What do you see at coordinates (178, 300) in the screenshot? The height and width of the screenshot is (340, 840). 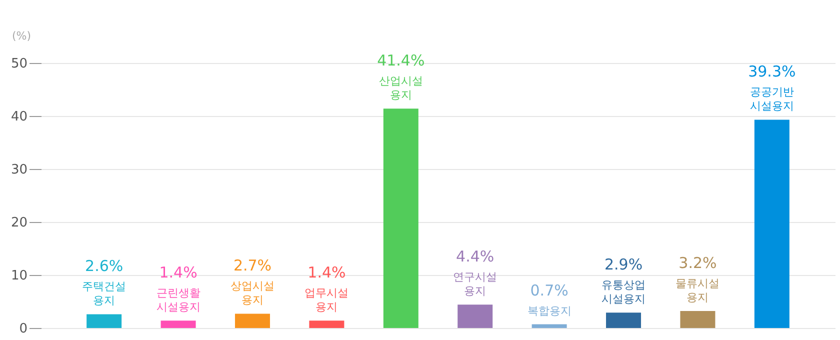 I see `x-tick-label: 근린생활 시설용지` at bounding box center [178, 300].